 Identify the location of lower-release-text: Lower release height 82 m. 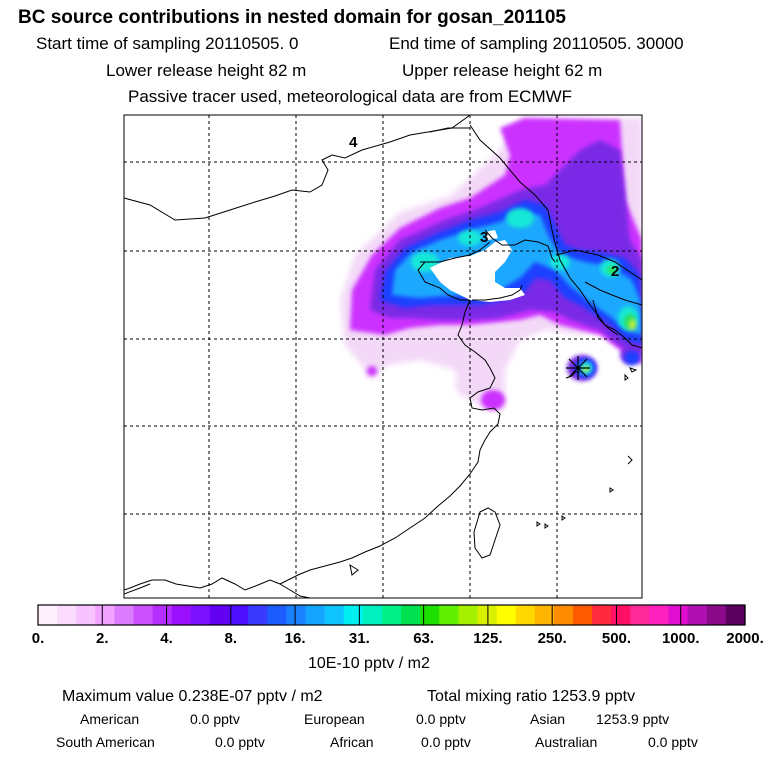
(206, 70).